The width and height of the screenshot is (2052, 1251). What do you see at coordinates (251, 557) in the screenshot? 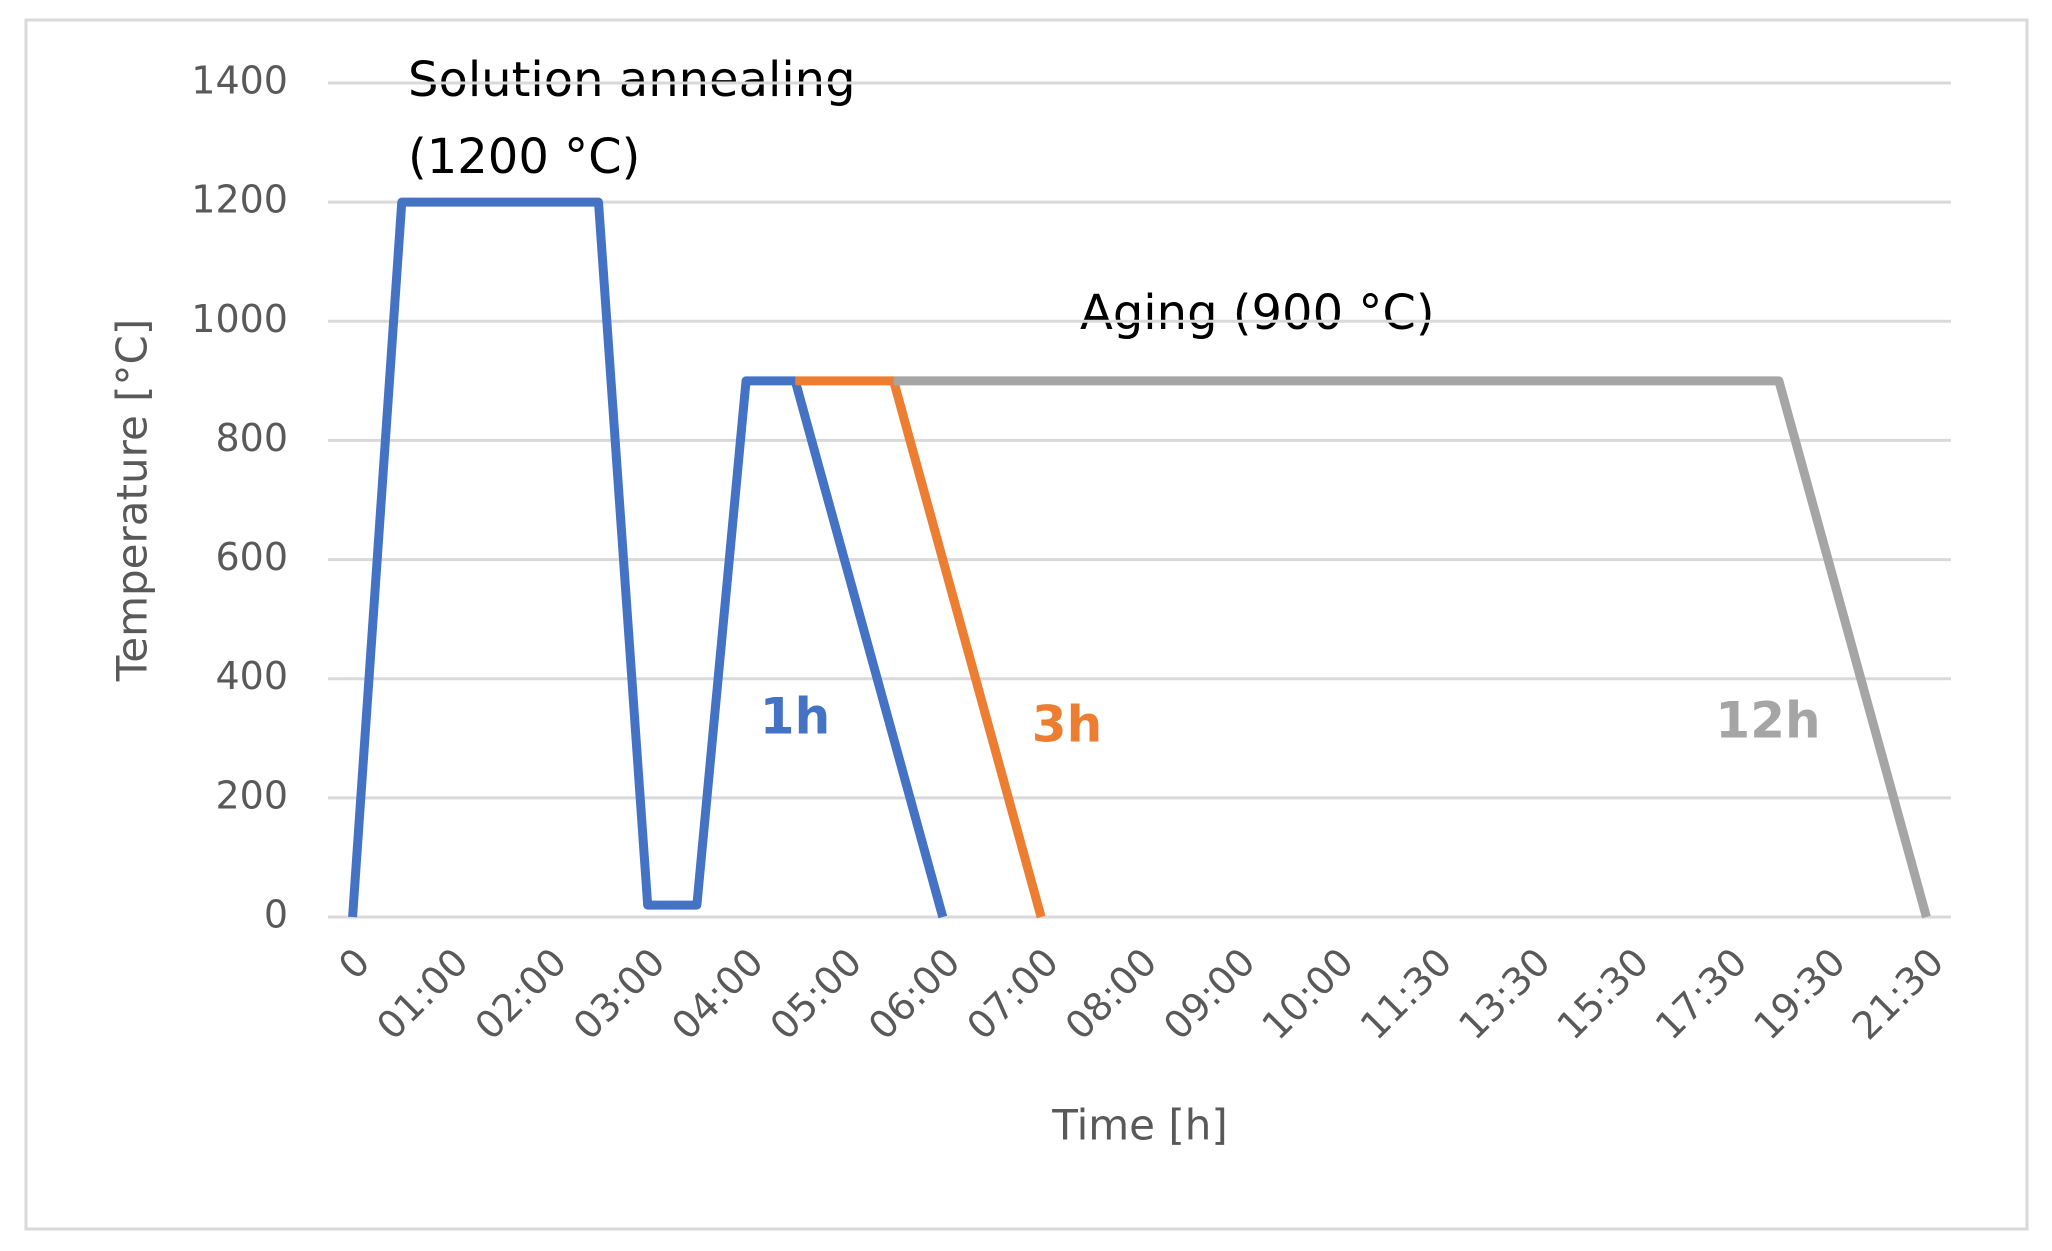
I see `y-tick-label: 600` at bounding box center [251, 557].